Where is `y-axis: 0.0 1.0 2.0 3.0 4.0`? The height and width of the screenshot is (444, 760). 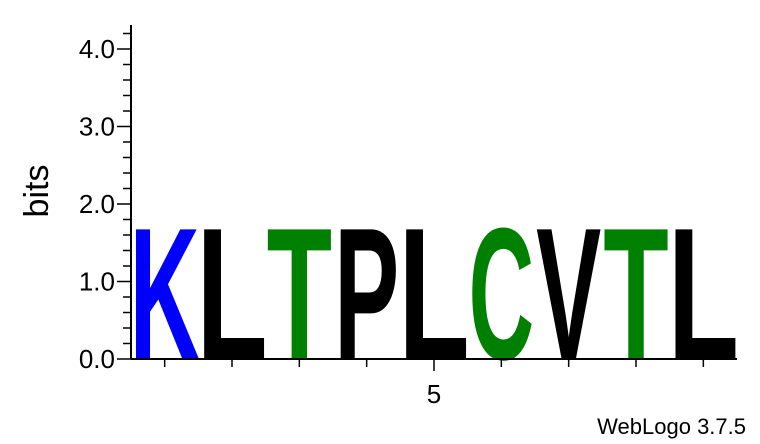 y-axis: 0.0 1.0 2.0 3.0 4.0 is located at coordinates (105, 199).